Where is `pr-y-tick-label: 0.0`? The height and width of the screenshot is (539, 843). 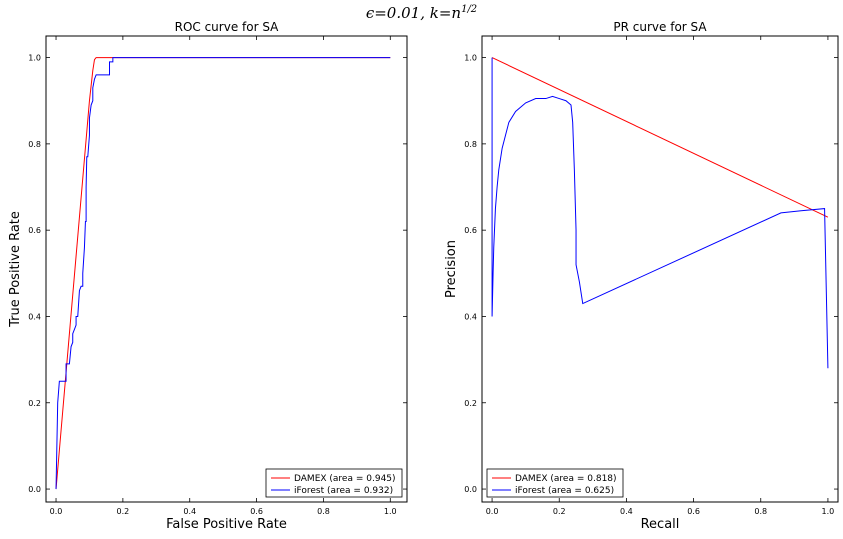 pr-y-tick-label: 0.0 is located at coordinates (470, 489).